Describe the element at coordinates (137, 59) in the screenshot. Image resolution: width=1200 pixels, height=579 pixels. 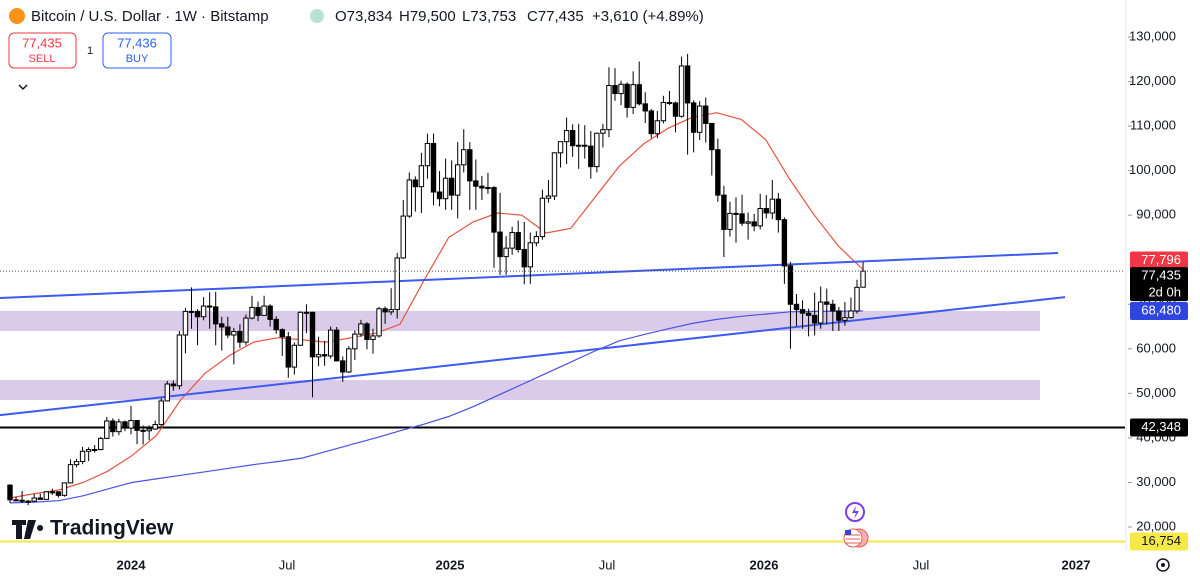
I see `buy-label: BUY` at that location.